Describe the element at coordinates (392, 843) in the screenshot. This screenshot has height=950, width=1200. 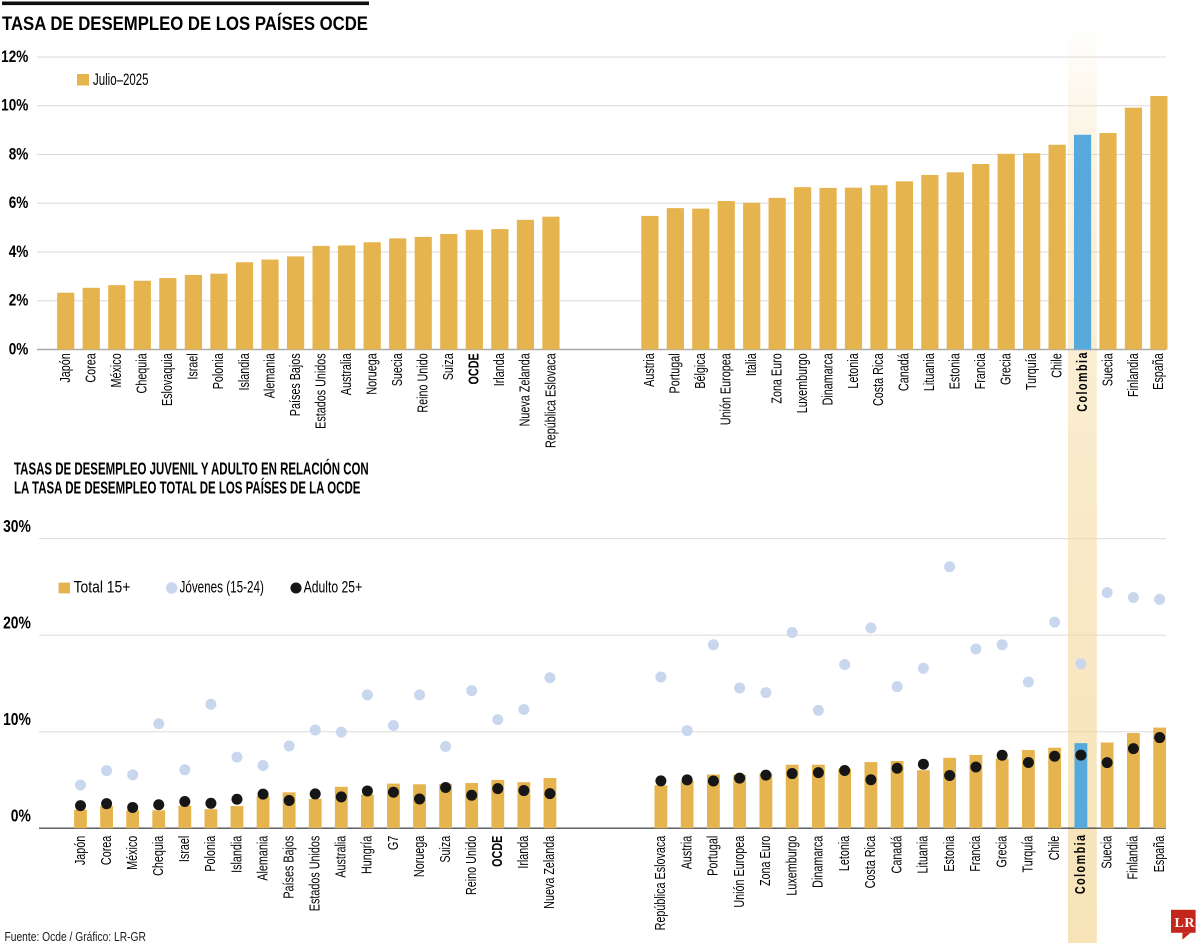
I see `svg-text: G7` at that location.